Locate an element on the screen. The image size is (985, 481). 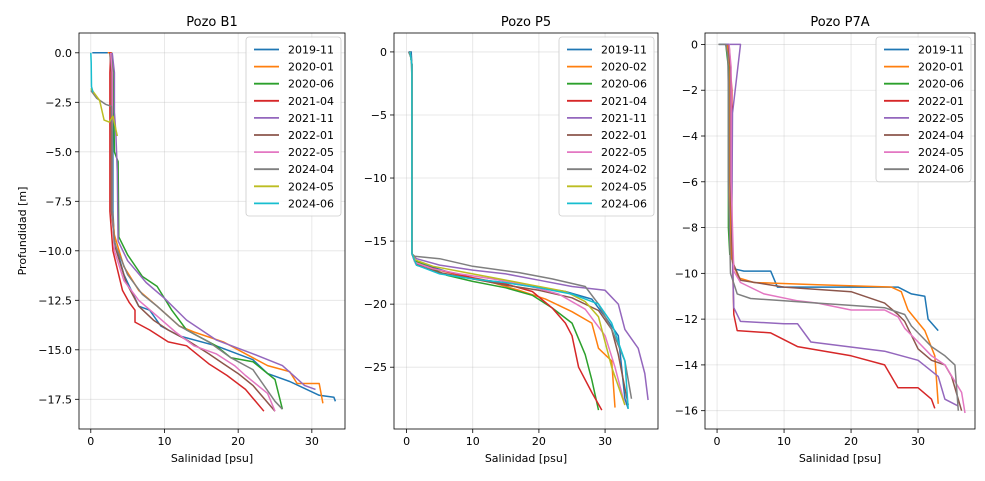
y-tick-label: −17.5 is located at coordinates (55, 399).